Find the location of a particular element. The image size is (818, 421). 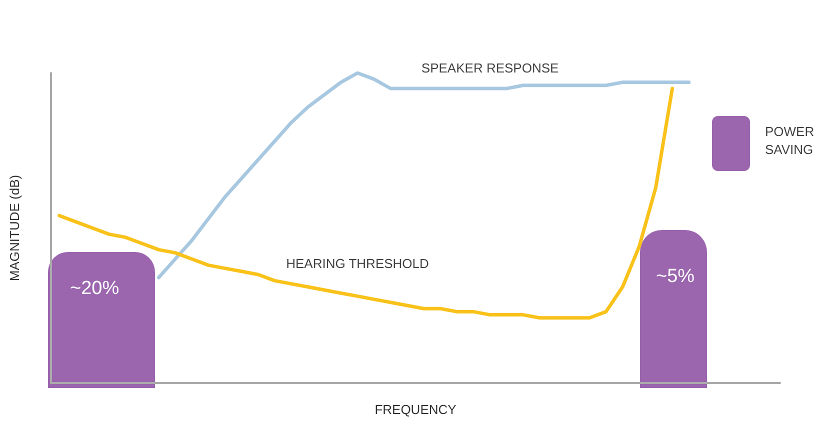

x-axis-title: FREQUENCY is located at coordinates (415, 409).